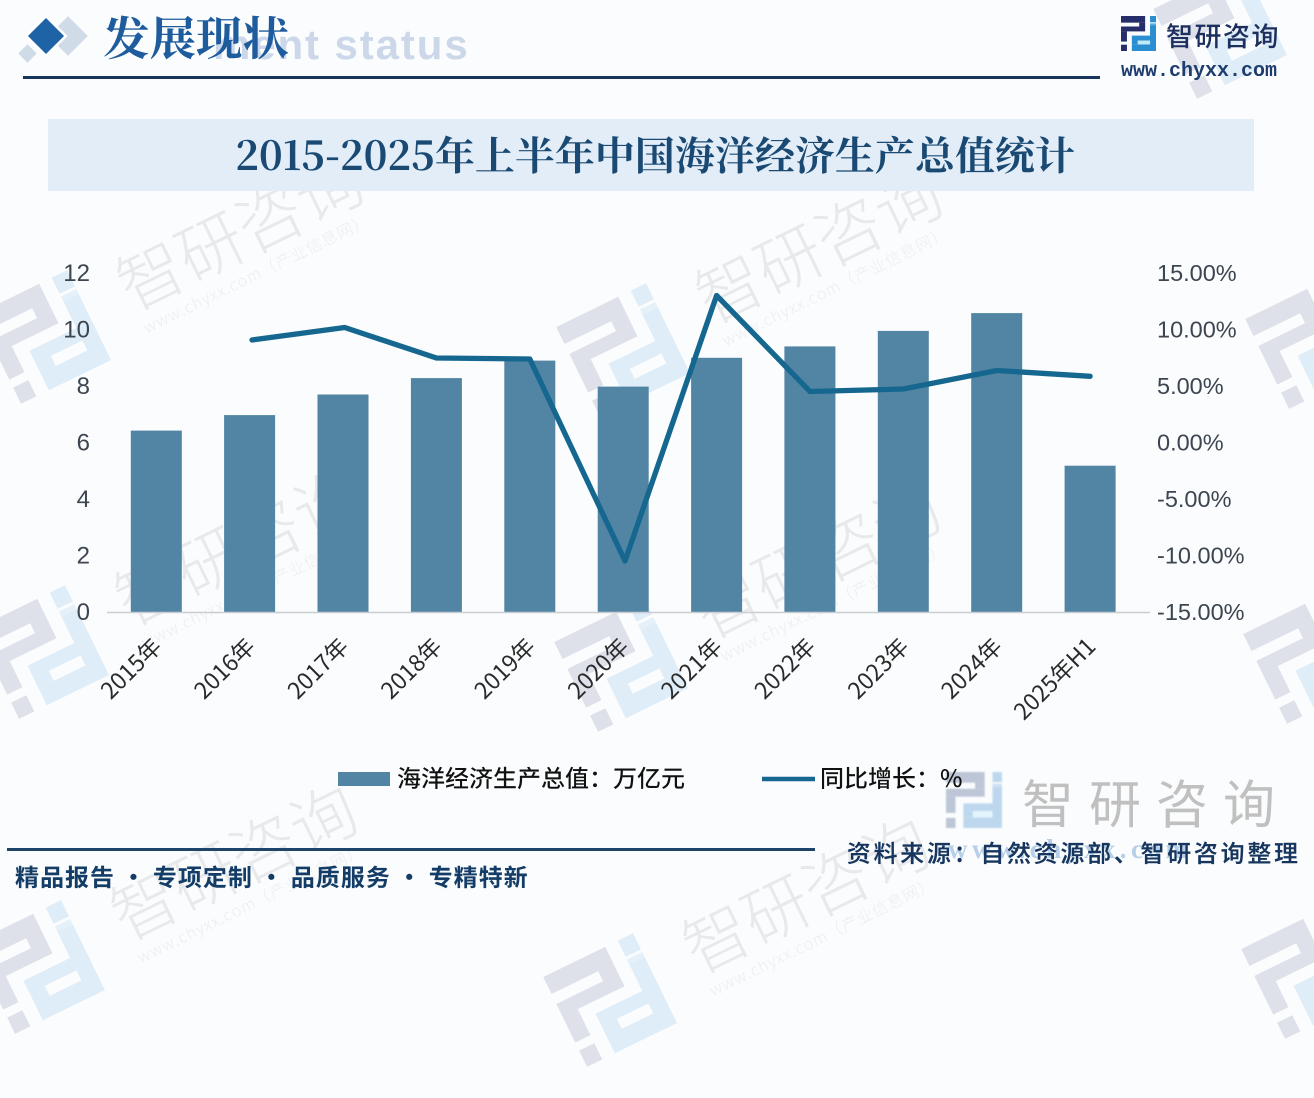  I want to click on svg-text: 15.00%, so click(1197, 273).